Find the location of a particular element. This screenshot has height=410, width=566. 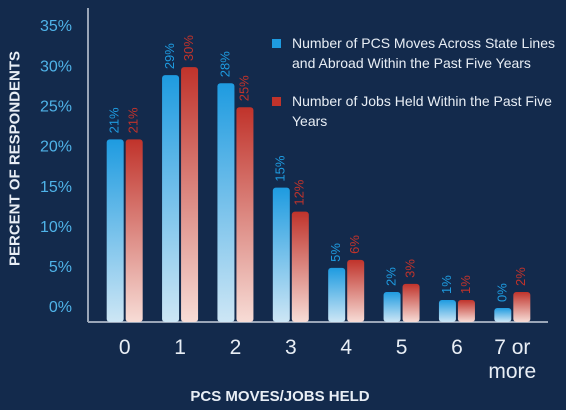

y-tick-label: 25% is located at coordinates (56, 107).